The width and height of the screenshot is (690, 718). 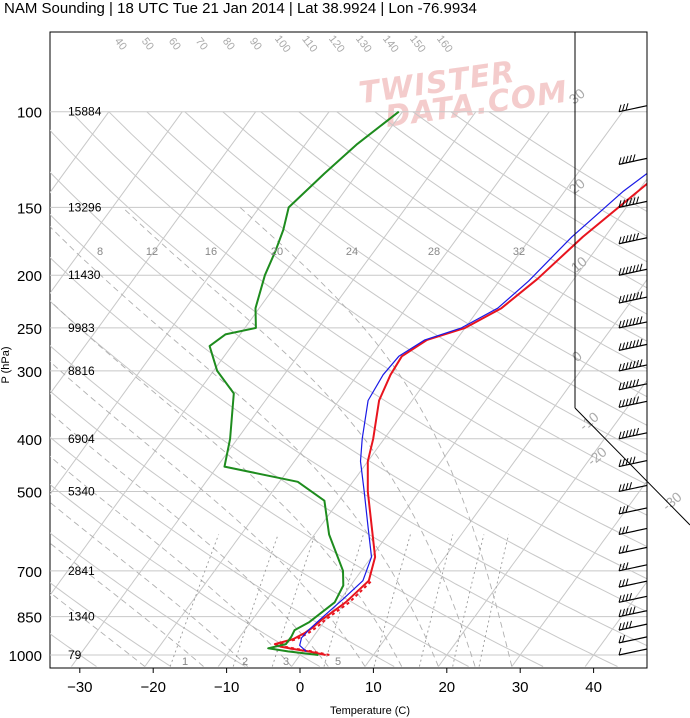 I want to click on mixing-ratio-label: 32, so click(x=519, y=252).